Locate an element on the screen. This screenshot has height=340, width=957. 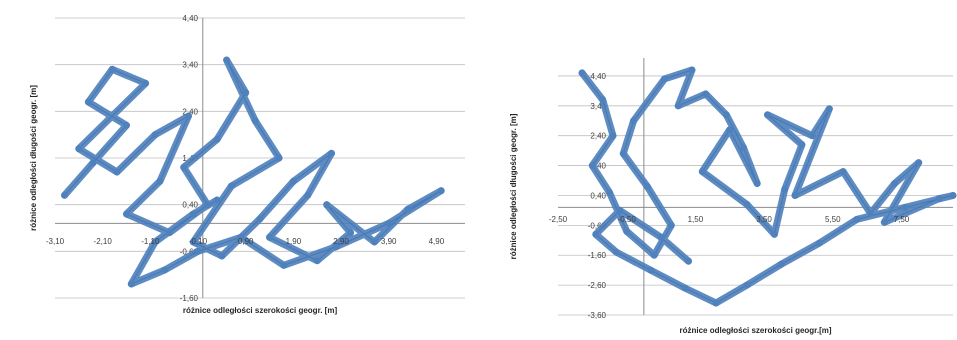
left-y-tick-label: 3,40 is located at coordinates (190, 65).